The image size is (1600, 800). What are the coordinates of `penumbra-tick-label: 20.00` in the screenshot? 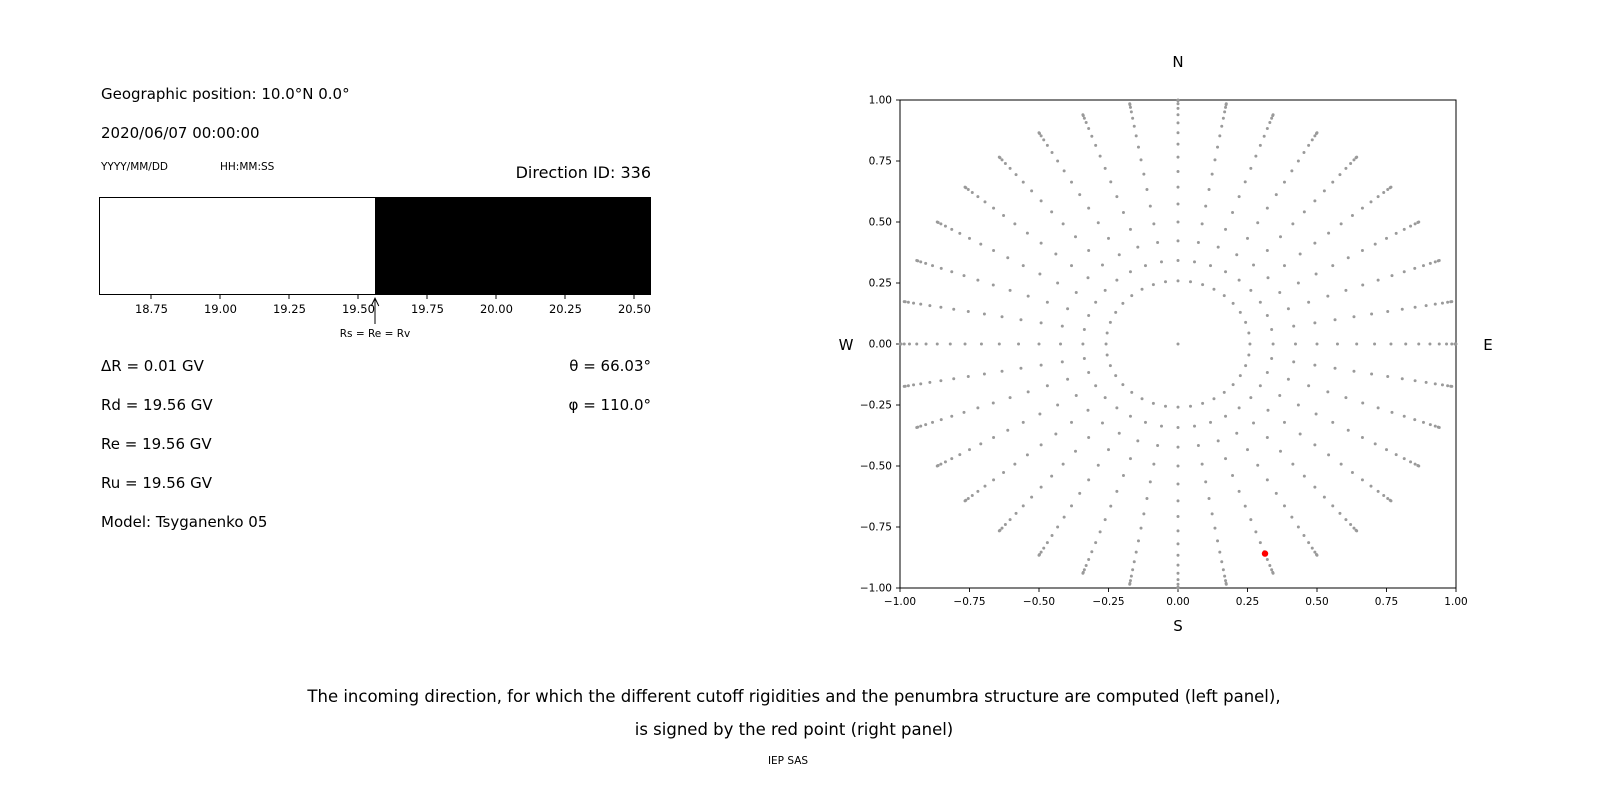 It's located at (496, 309).